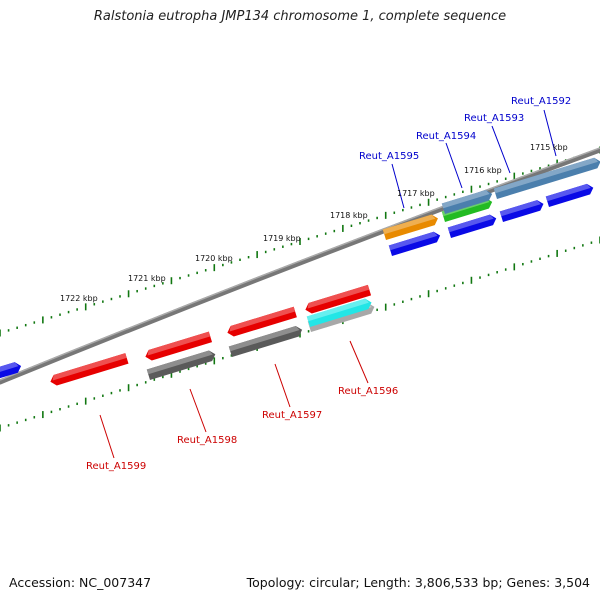 The image size is (600, 600). What do you see at coordinates (398, 186) in the screenshot?
I see `leader-Reut_A1595` at bounding box center [398, 186].